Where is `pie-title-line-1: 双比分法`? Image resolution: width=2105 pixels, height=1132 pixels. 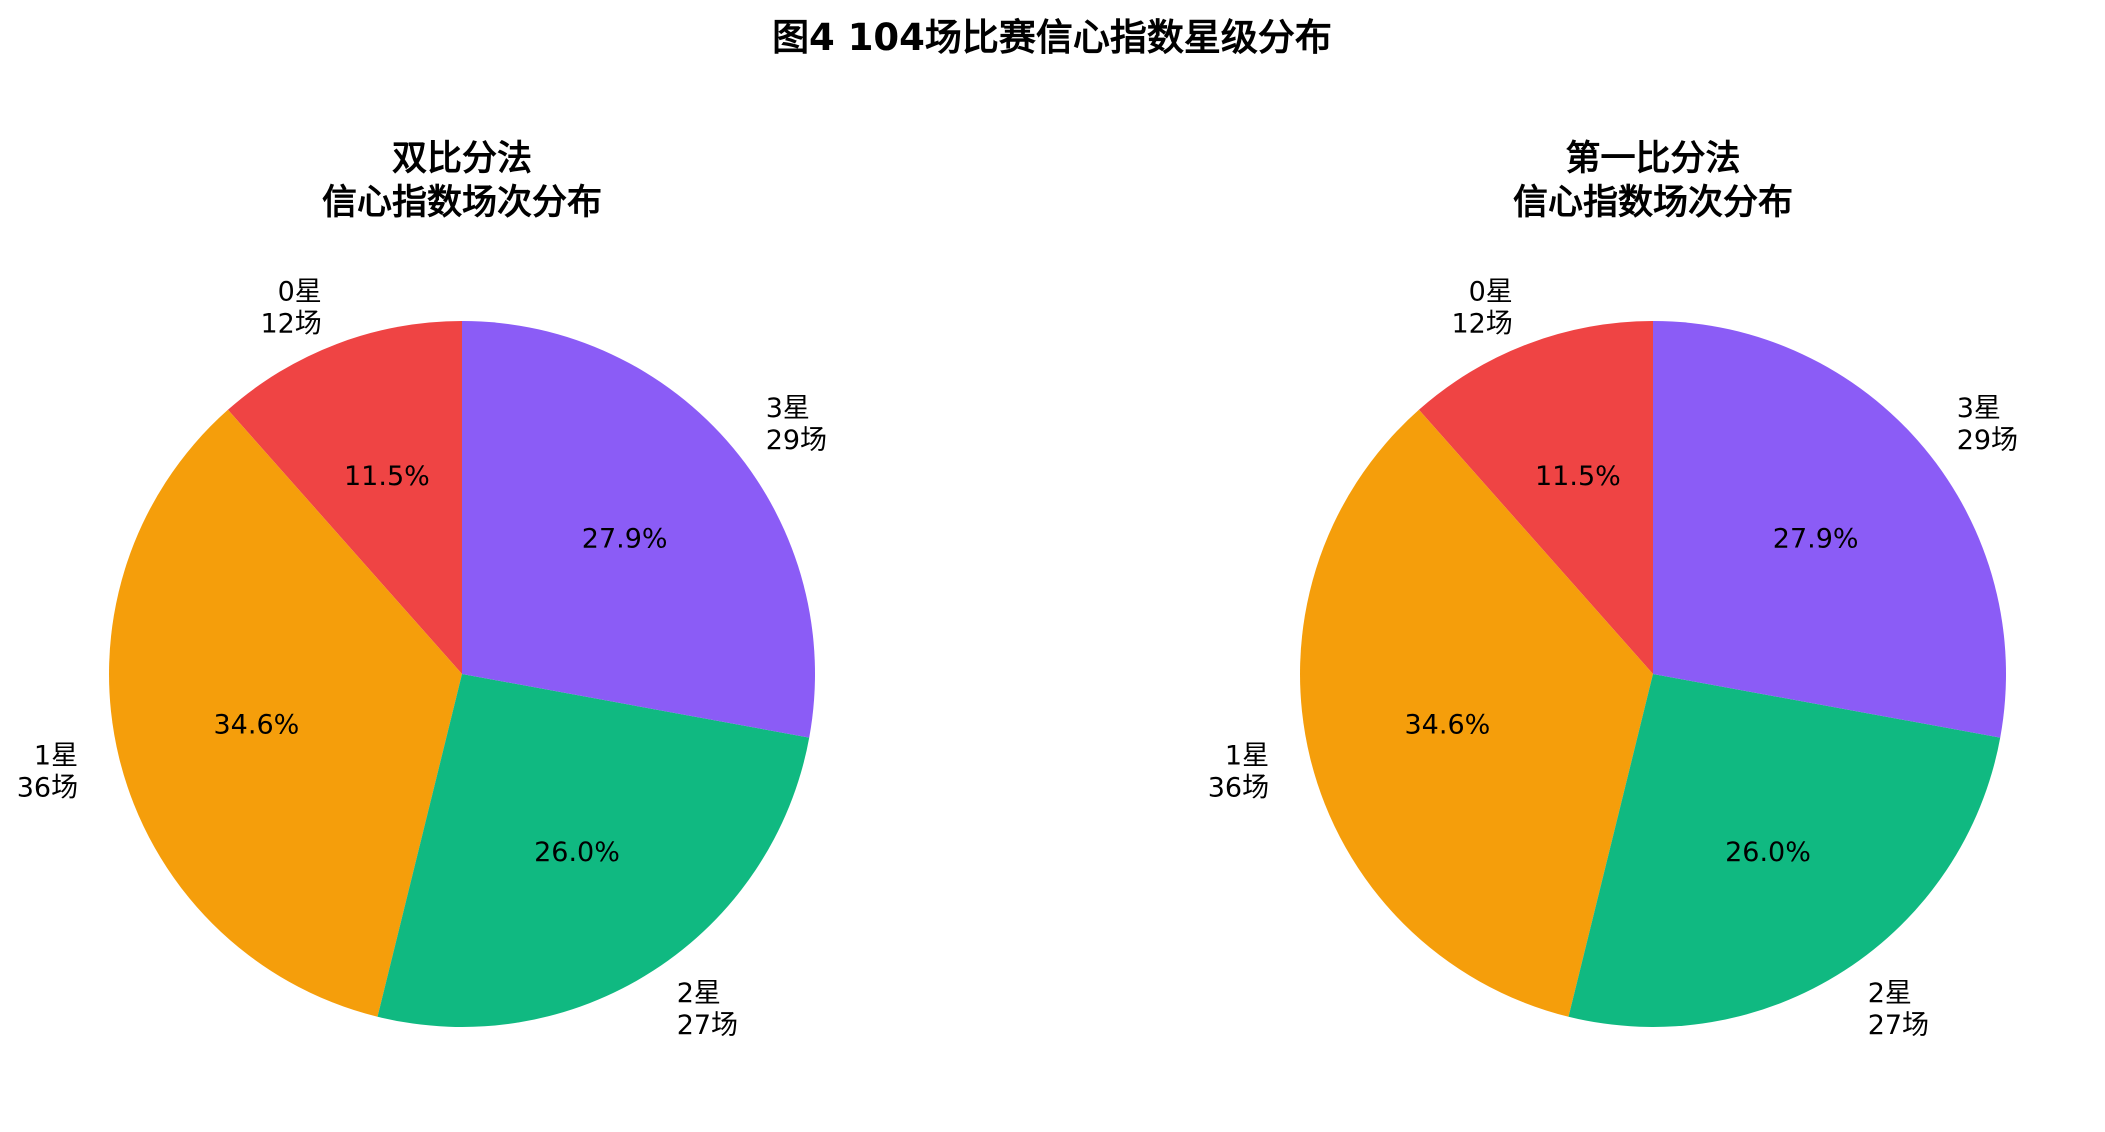
pie-title-line-1: 双比分法 is located at coordinates (462, 159).